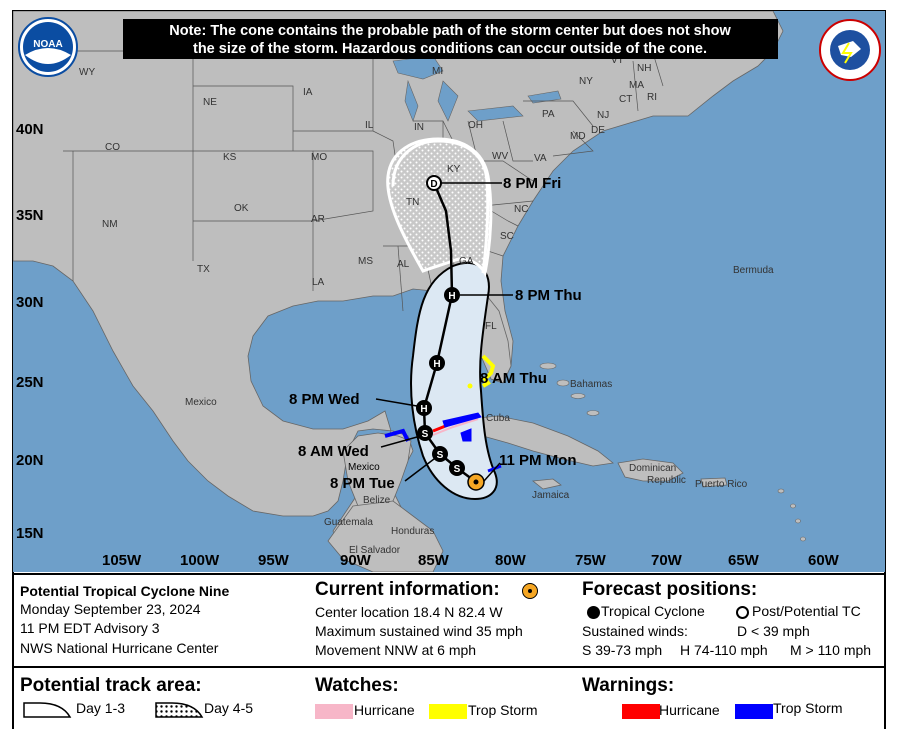 The width and height of the screenshot is (897, 736). Describe the element at coordinates (47, 44) in the screenshot. I see `svg-text: NOAA` at that location.